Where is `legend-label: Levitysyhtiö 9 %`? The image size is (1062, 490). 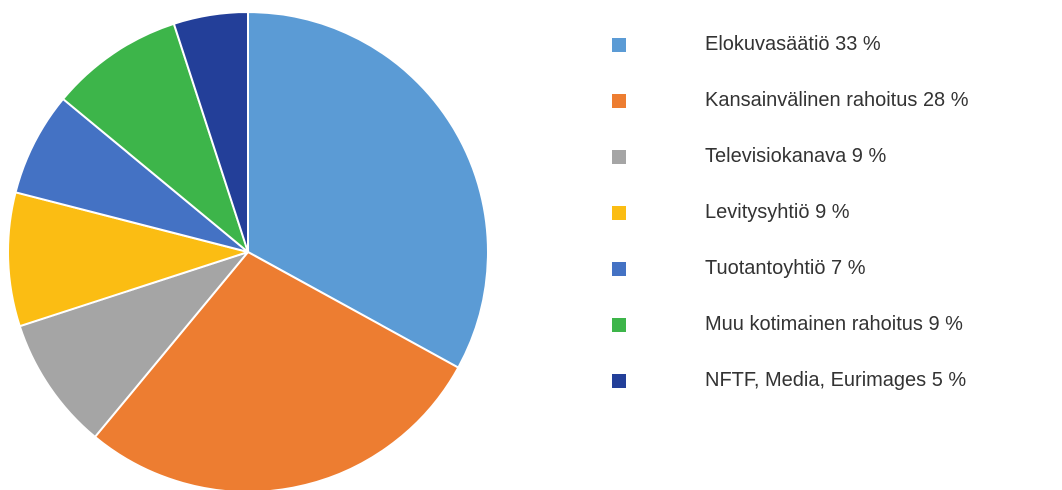
legend-label: Levitysyhtiö 9 % is located at coordinates (777, 212).